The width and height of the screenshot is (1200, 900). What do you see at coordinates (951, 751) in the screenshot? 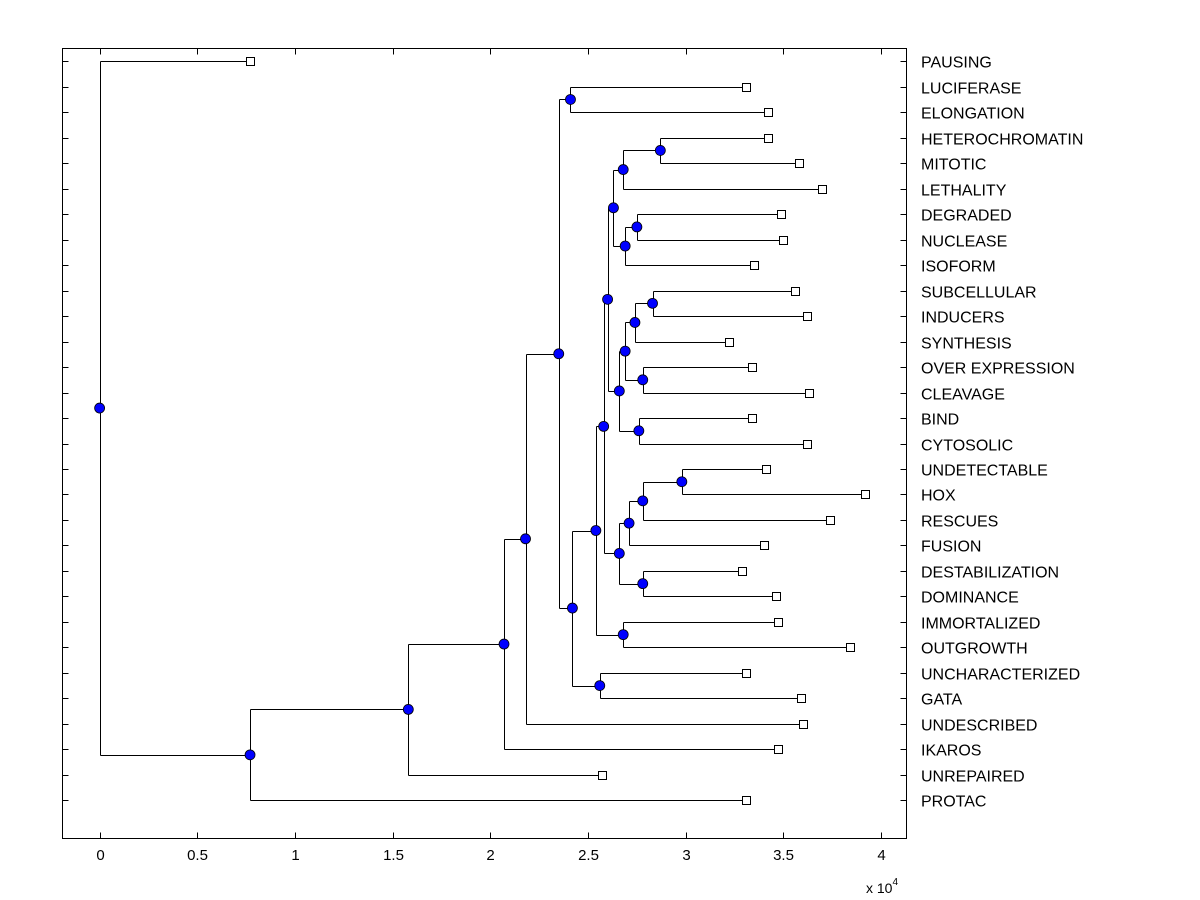
I see `leaf-label-27: IKAROS` at bounding box center [951, 751].